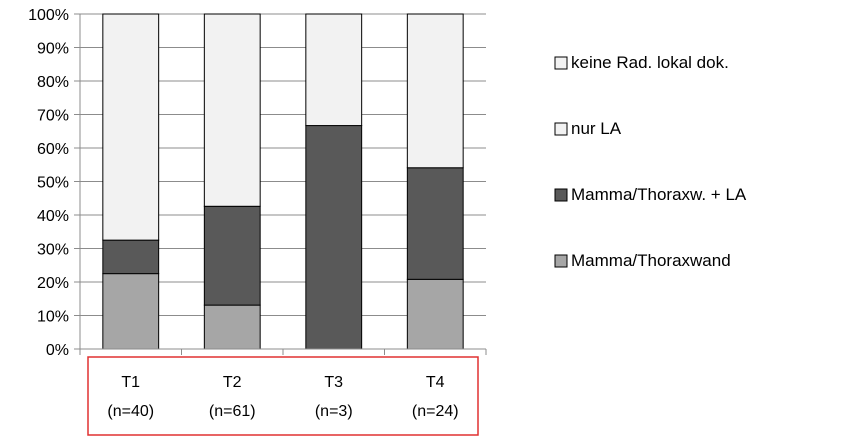  I want to click on y-tick-labels: 0% 10% 20% 30% 40% 50% 60% 70% 80% 90% 100%, so click(48, 183).